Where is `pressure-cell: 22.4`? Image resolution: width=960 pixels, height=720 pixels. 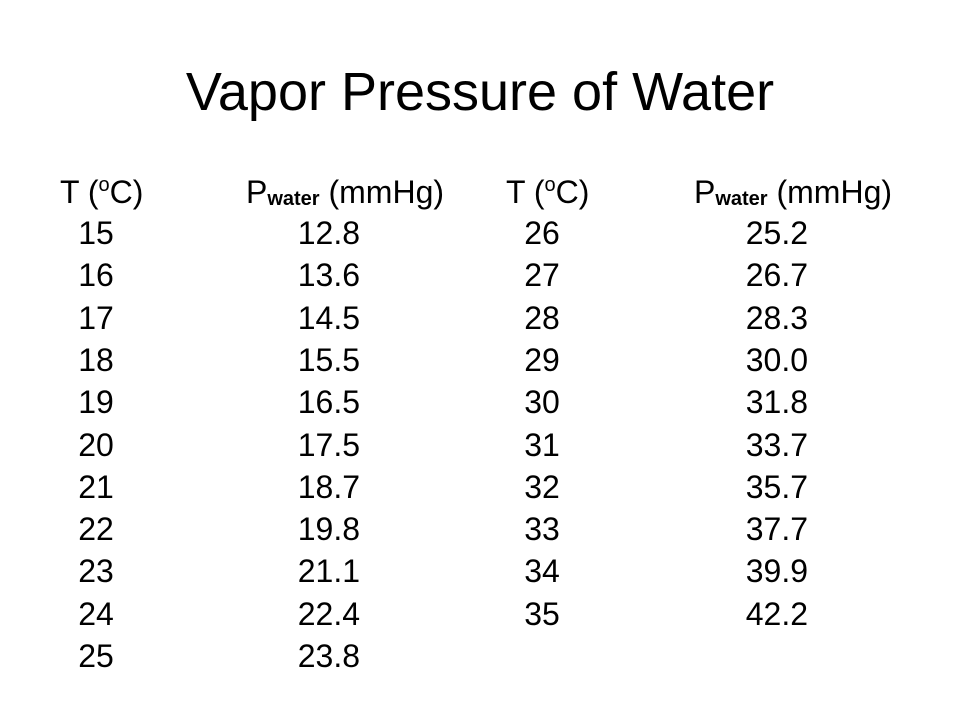 pressure-cell: 22.4 is located at coordinates (328, 614).